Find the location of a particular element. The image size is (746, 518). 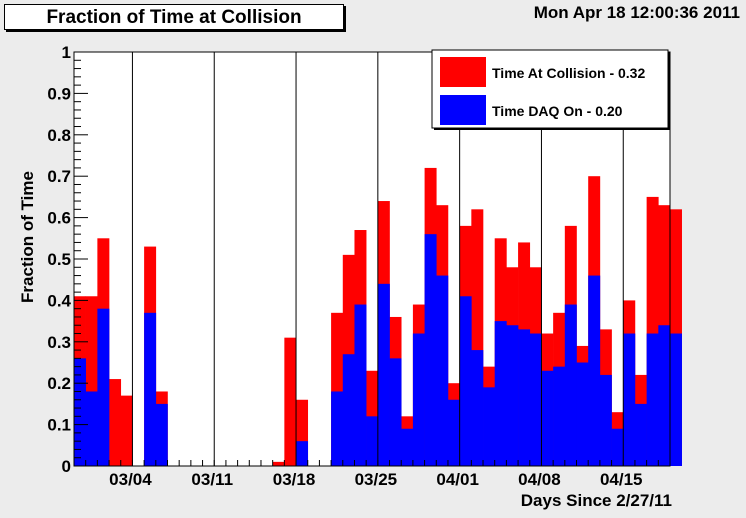

y-tick-label: 0 is located at coordinates (66, 466).